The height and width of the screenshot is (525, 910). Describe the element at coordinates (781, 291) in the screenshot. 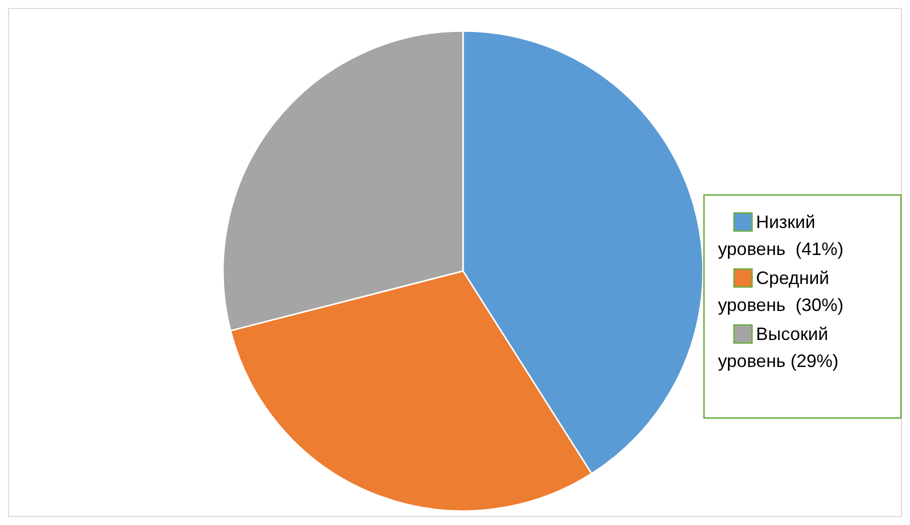

I see `legend-label: Средний уровень (30%)` at that location.